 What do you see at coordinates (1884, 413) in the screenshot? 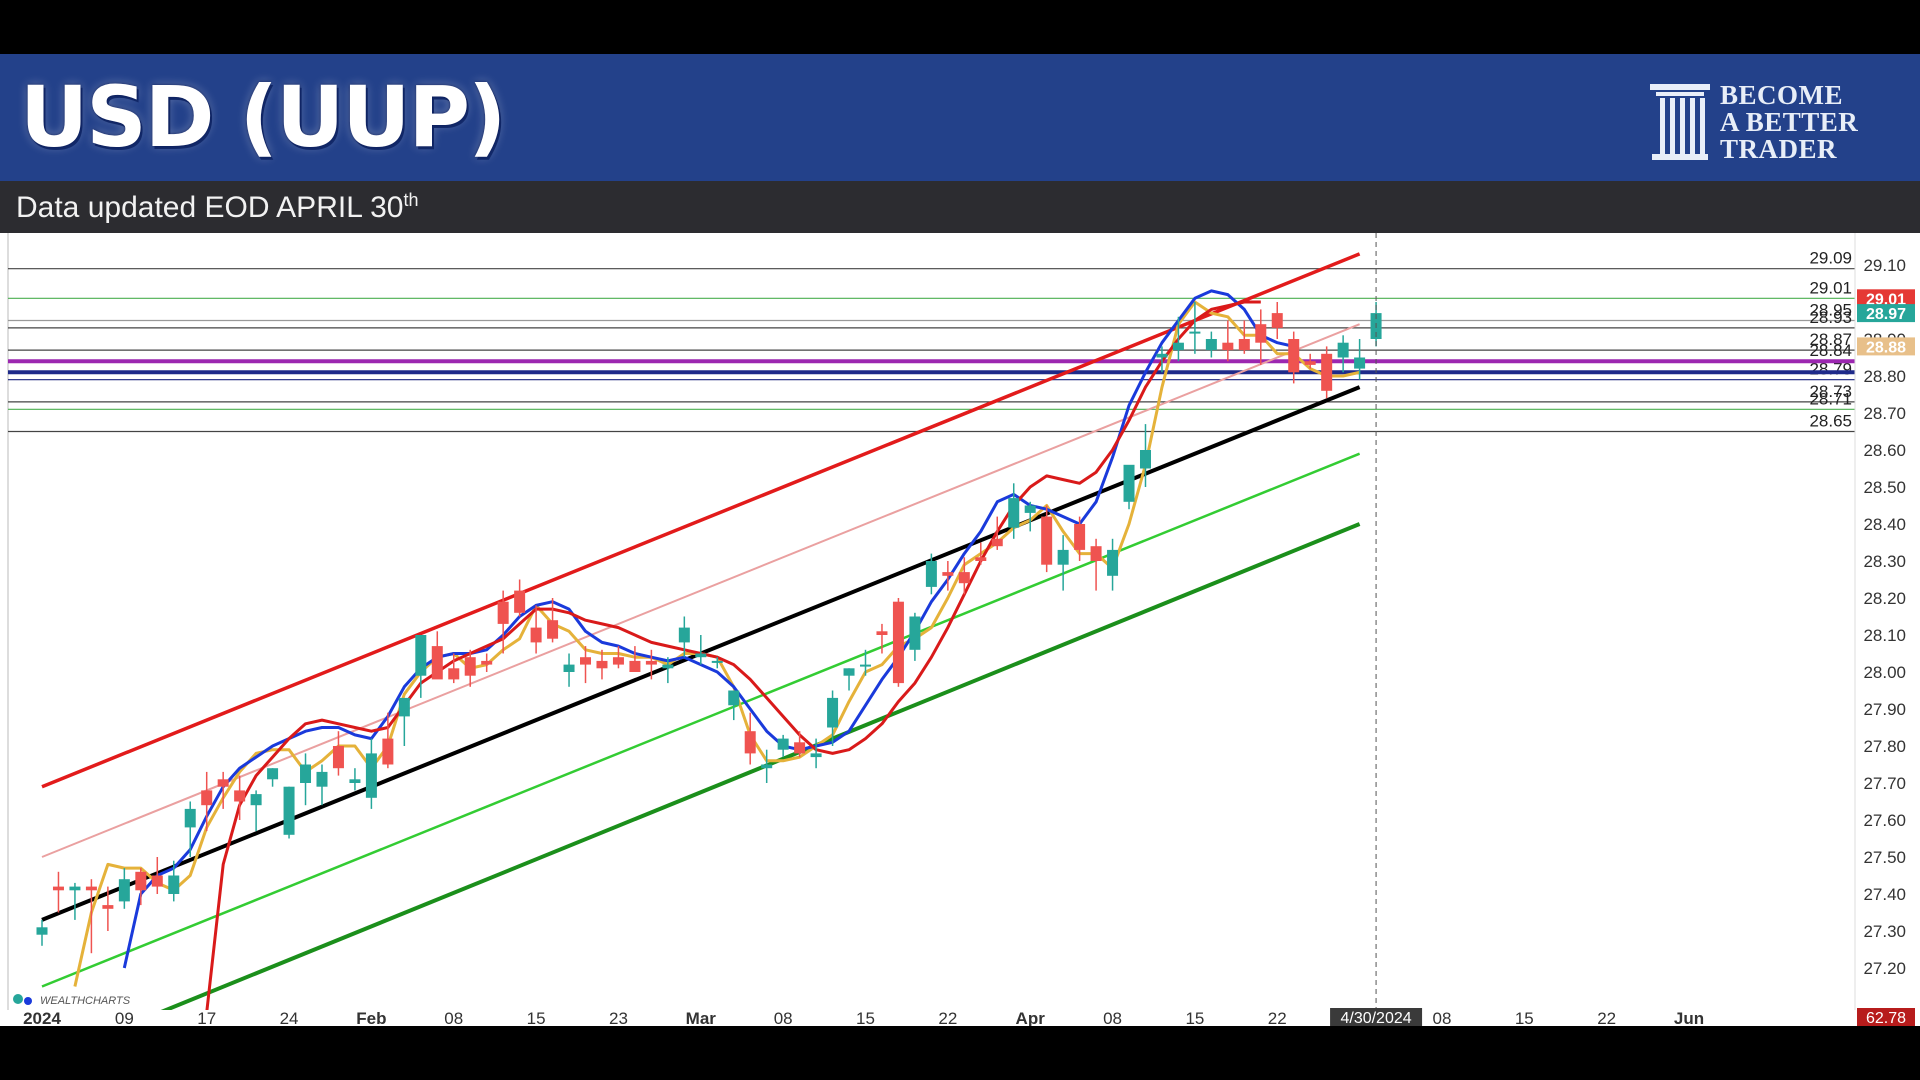
I see `y-tick-label: 28.70` at bounding box center [1884, 413].